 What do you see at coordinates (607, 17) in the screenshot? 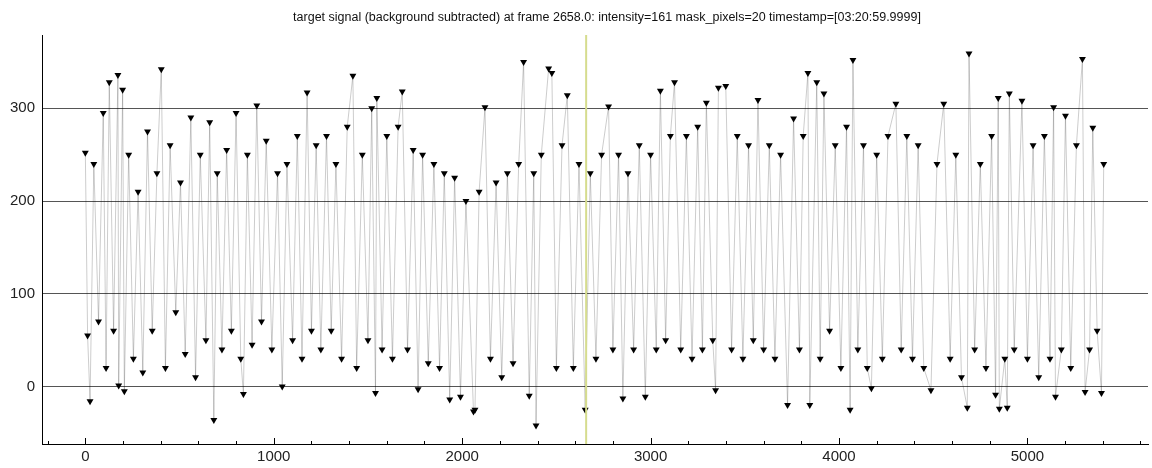
I see `chart-title: target signal (background subtracted) at frame 2658.0: intensity=161 mask_pixels=20 timestamp=[03:20:59.9999]` at bounding box center [607, 17].